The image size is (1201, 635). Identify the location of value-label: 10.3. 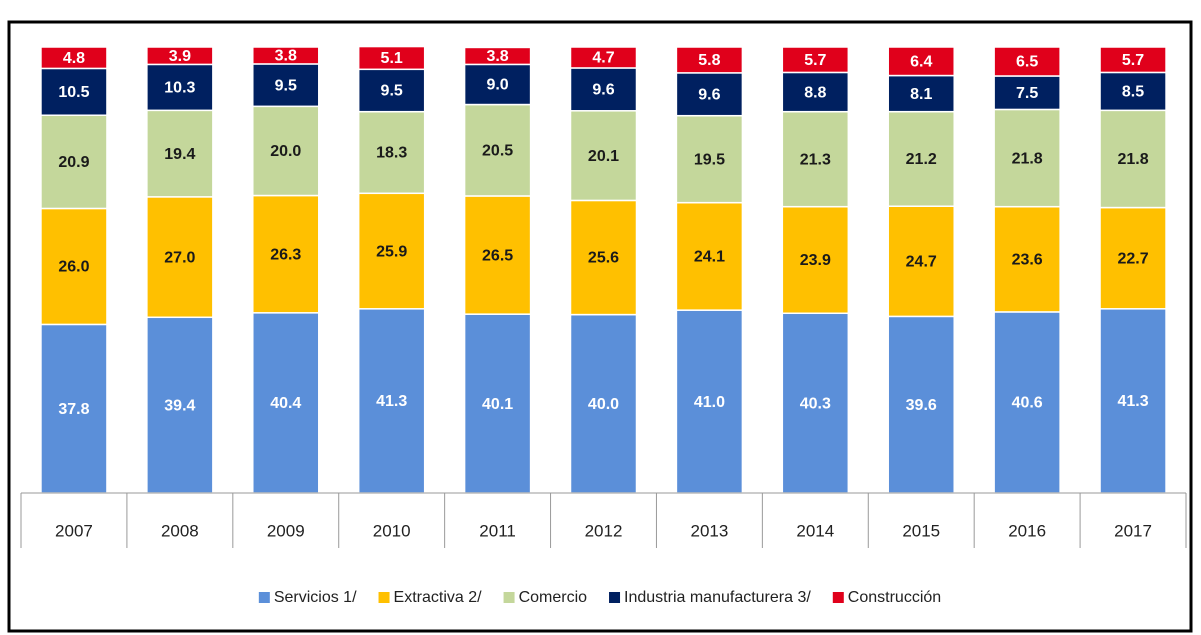
(179, 88).